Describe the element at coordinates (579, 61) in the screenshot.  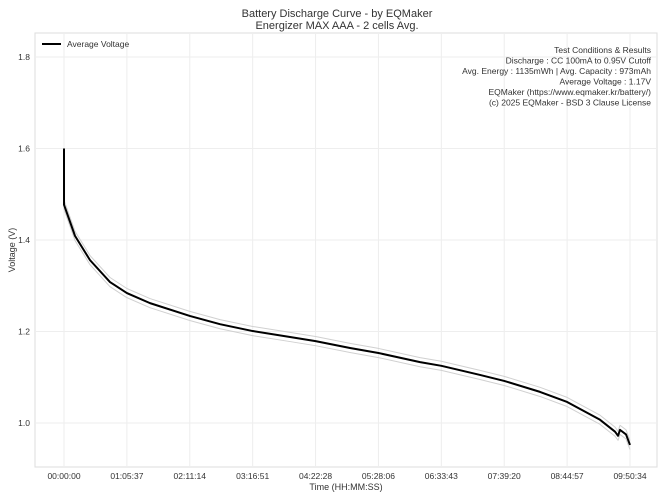
I see `annotation-line: Discharge : CC 100mA to 0.95V Cutoff` at that location.